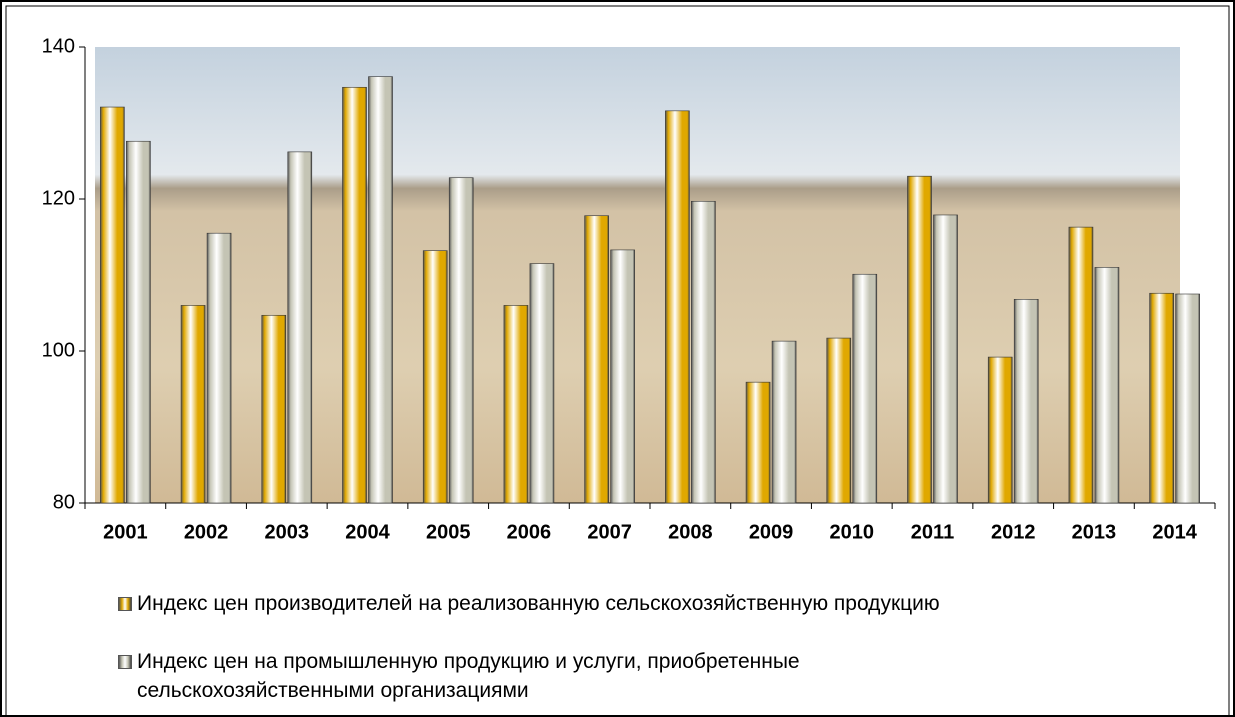  What do you see at coordinates (932, 532) in the screenshot?
I see `x-tick-label: 2011` at bounding box center [932, 532].